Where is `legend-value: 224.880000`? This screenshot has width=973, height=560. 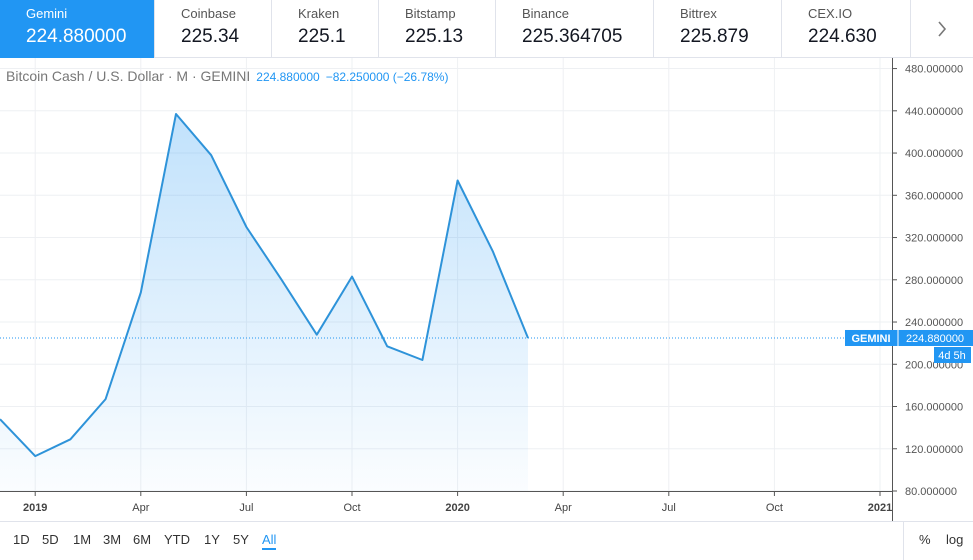
legend-value: 224.880000 is located at coordinates (287, 77).